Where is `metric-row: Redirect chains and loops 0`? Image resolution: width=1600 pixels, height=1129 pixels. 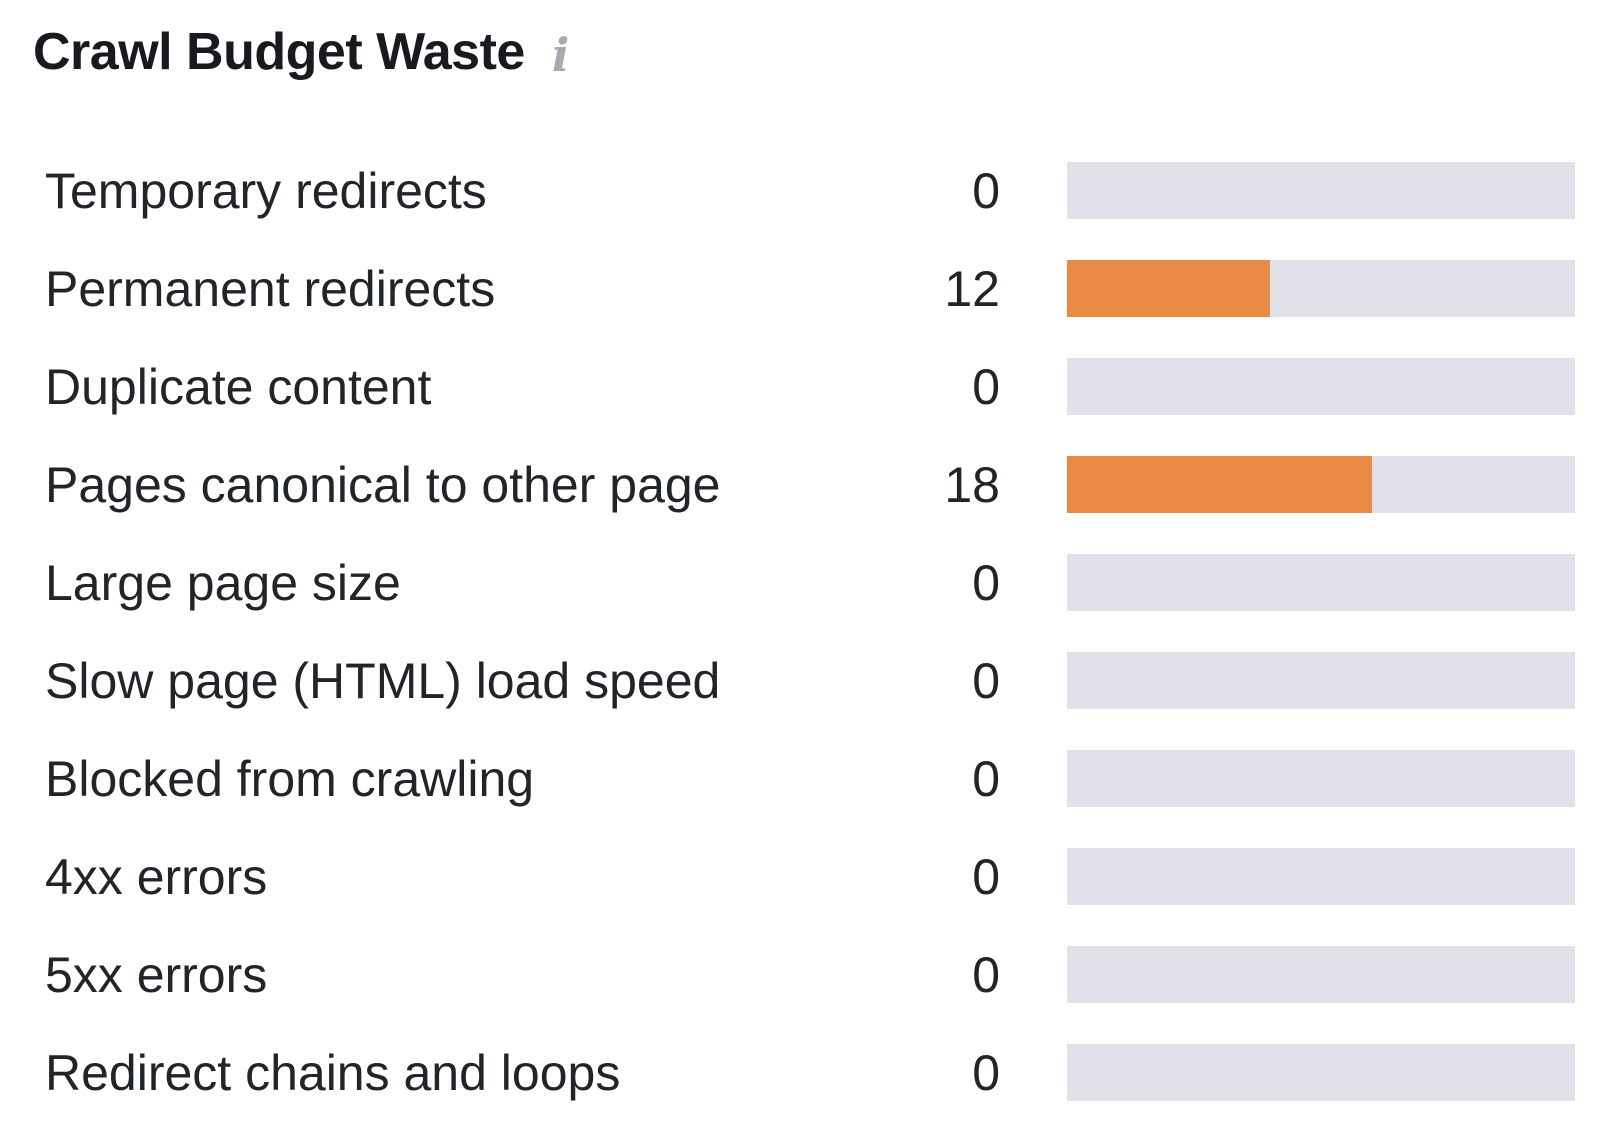
metric-row: Redirect chains and loops 0 is located at coordinates (810, 1073).